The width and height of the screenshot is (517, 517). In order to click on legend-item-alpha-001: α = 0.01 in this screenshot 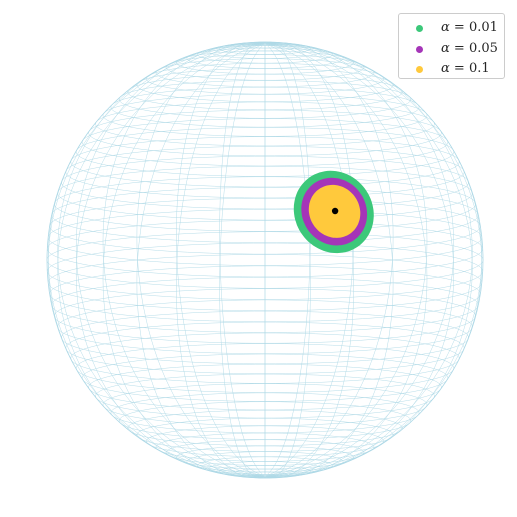, I will do `click(455, 28)`.